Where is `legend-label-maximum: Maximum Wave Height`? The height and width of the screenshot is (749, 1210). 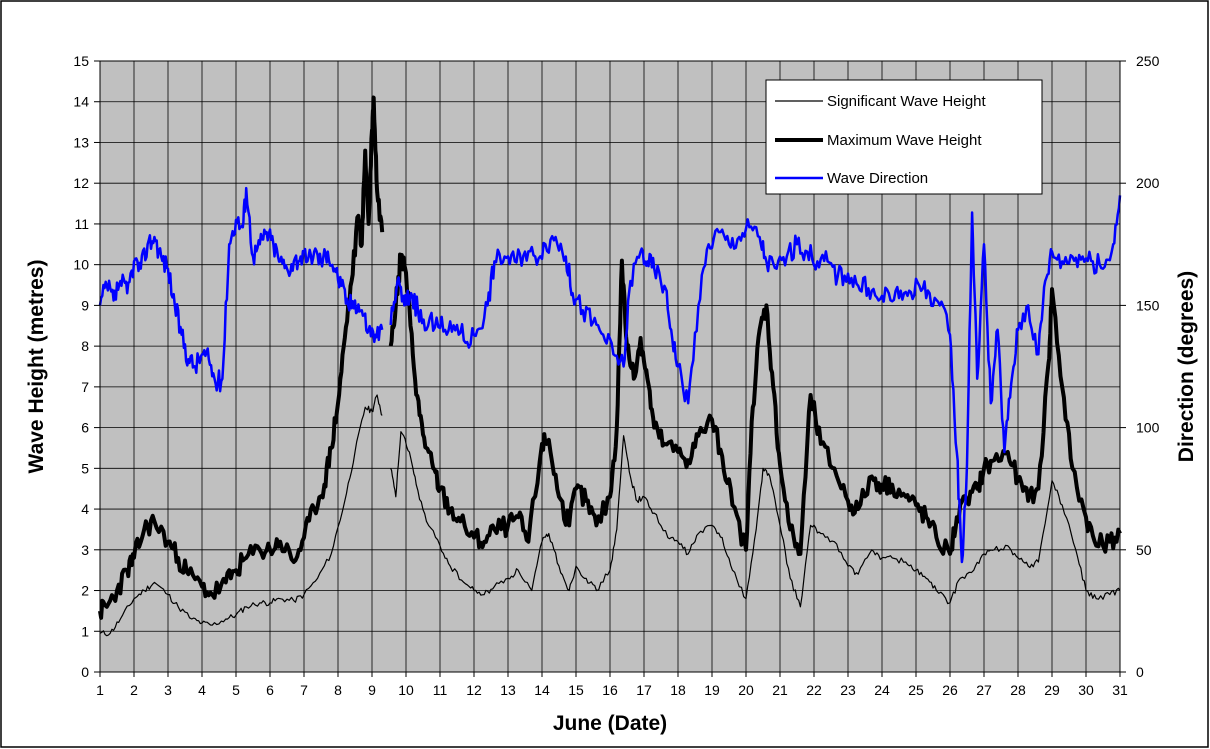
legend-label-maximum: Maximum Wave Height is located at coordinates (904, 140).